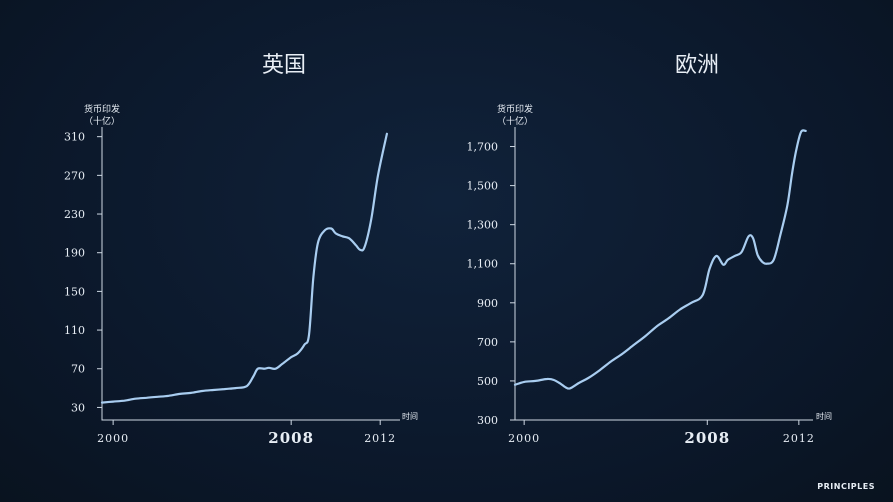 This screenshot has width=893, height=502. Describe the element at coordinates (524, 438) in the screenshot. I see `europe-x-tick-label: 2000` at that location.